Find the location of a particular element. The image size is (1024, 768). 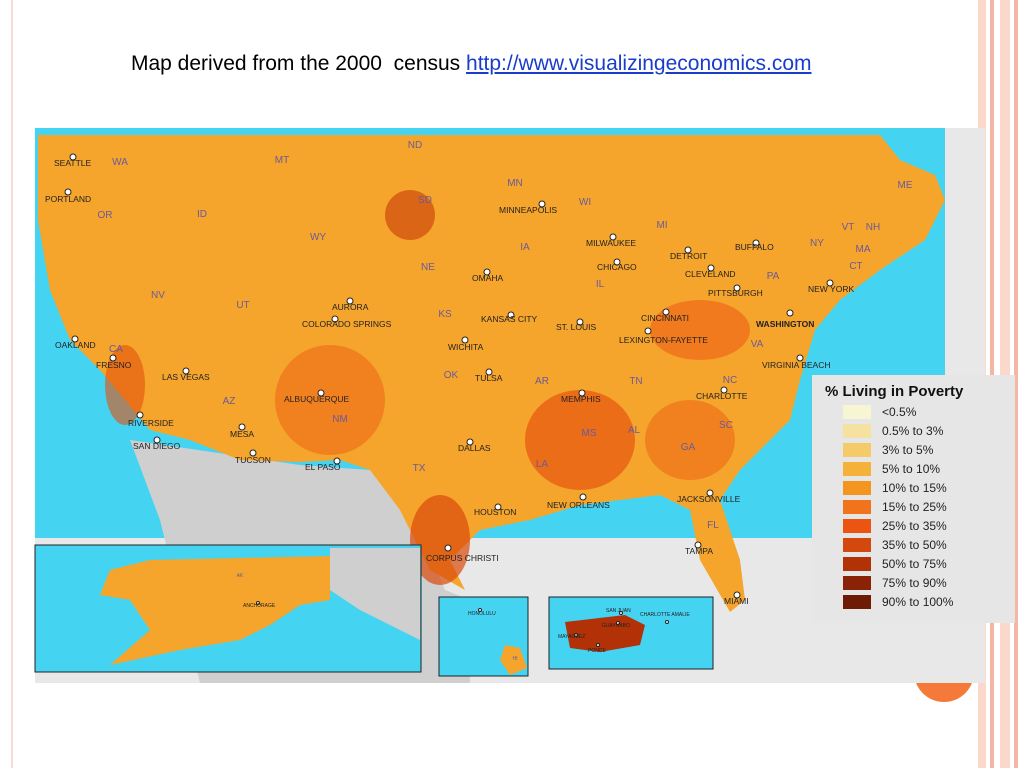

legend-label: 3% to 5% is located at coordinates (908, 450).